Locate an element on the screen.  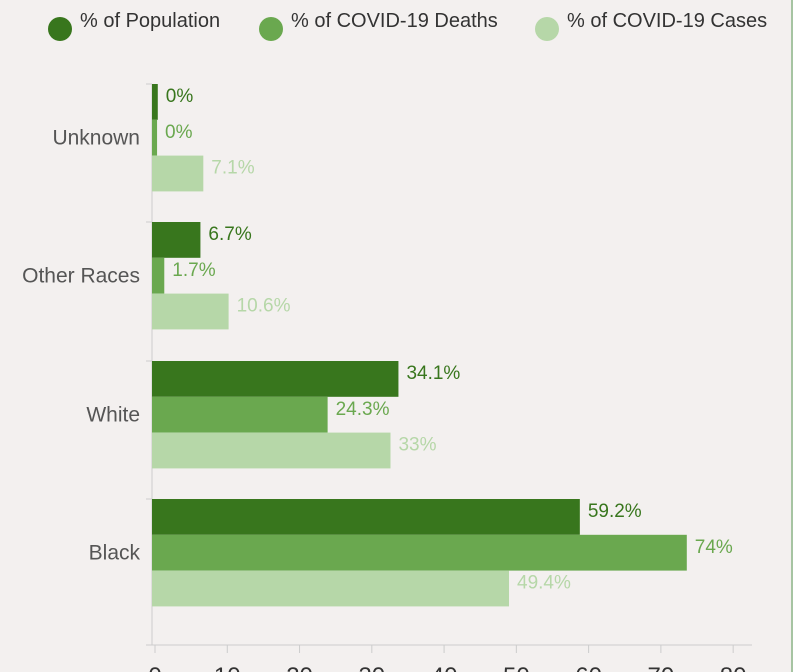
data-label-white-of-covid-19-cases: 33% is located at coordinates (417, 445).